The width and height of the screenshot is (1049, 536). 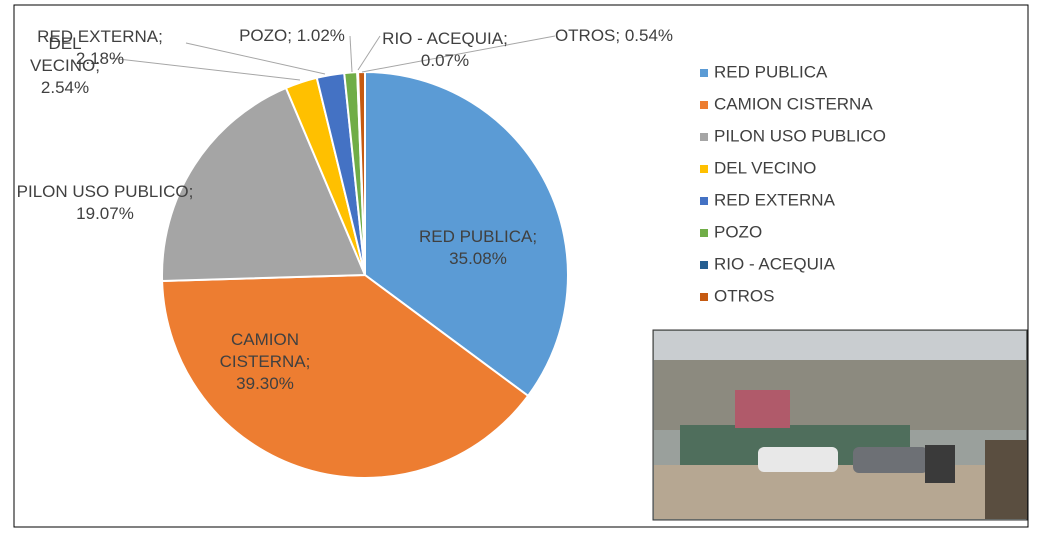 I want to click on data-label: DEL VECINO; 2.54%, so click(x=65, y=65).